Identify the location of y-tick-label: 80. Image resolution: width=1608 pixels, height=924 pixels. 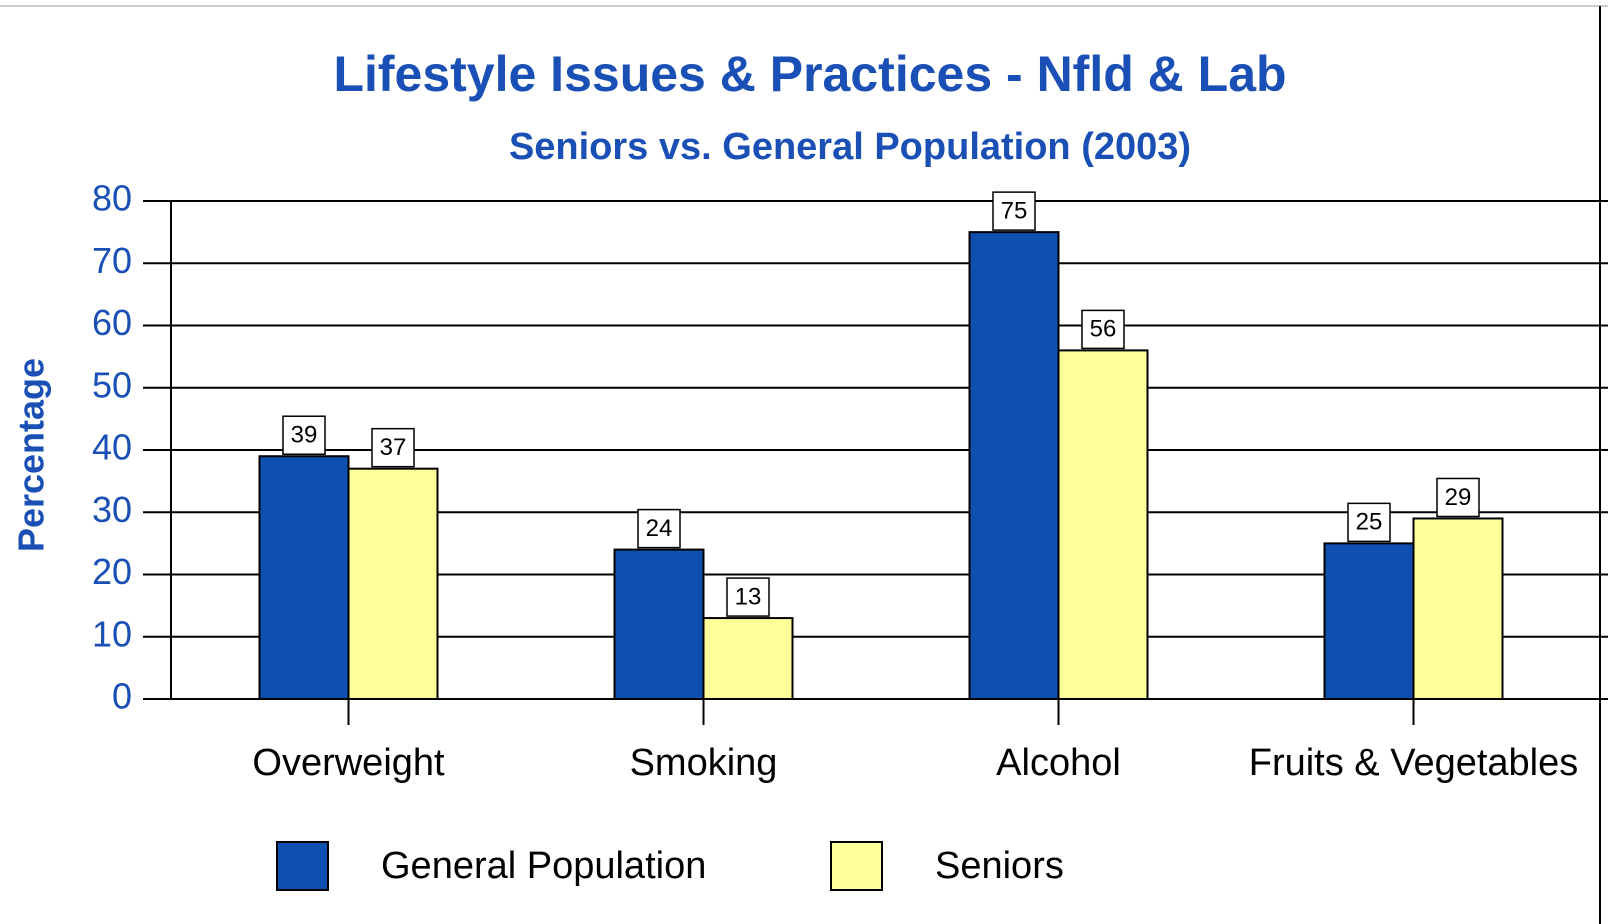
(112, 198).